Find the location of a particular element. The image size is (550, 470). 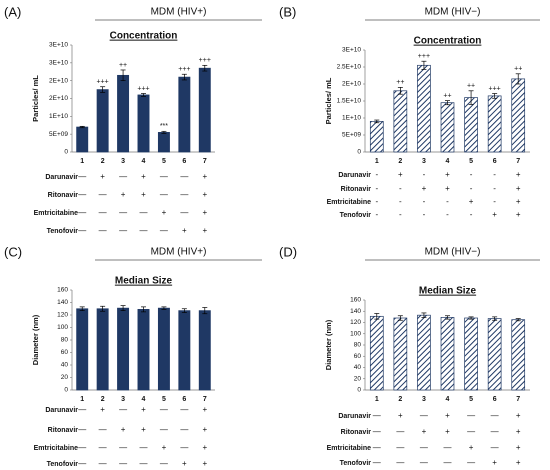

y-tick-label: 80 is located at coordinates (65, 340).